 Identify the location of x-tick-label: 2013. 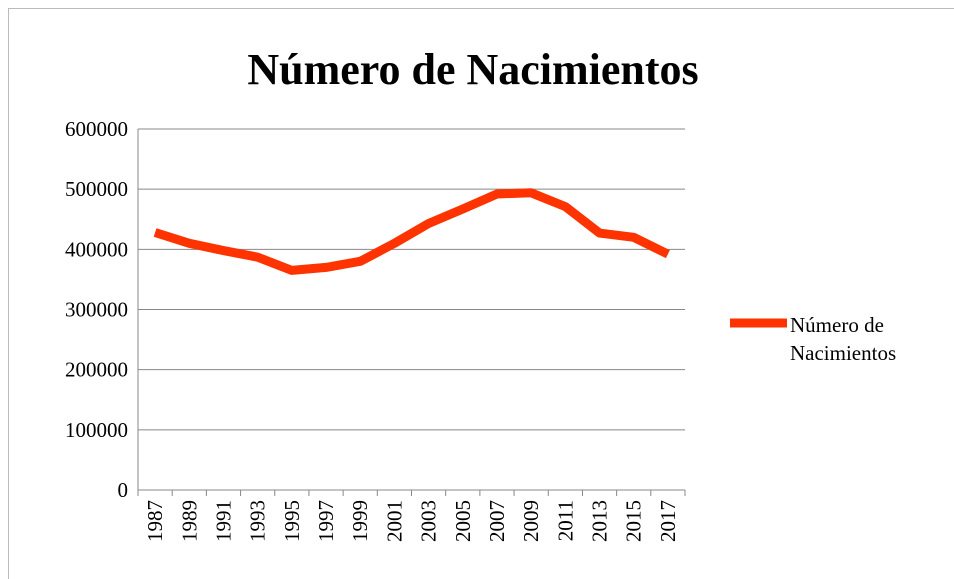
(600, 521).